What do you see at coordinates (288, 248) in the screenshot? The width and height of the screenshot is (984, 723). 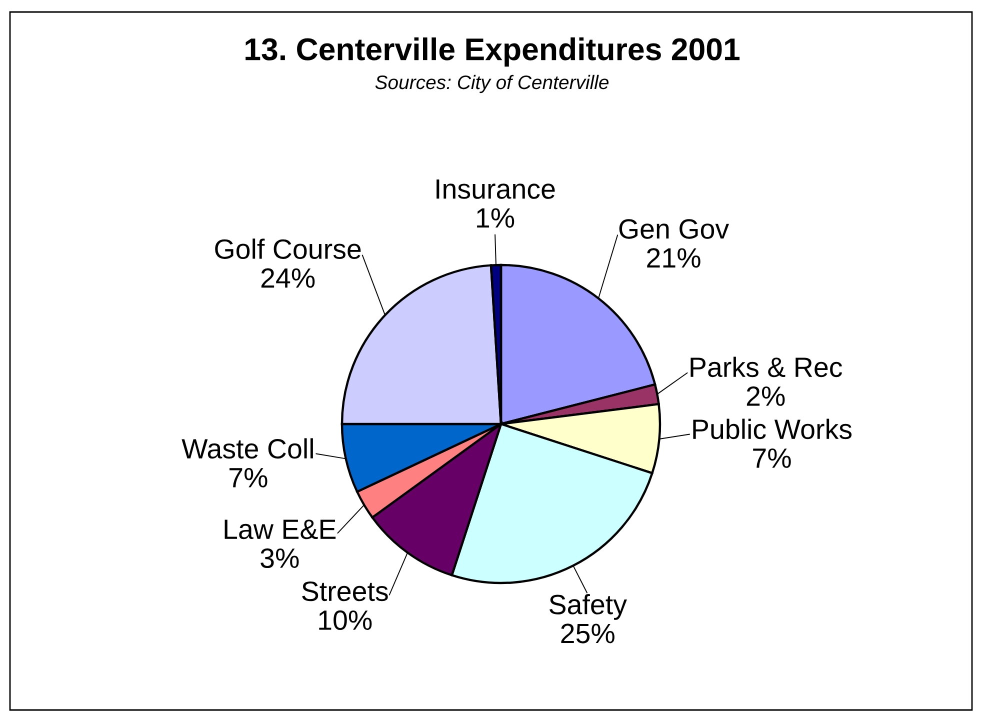 I see `slice-label: Golf Course` at bounding box center [288, 248].